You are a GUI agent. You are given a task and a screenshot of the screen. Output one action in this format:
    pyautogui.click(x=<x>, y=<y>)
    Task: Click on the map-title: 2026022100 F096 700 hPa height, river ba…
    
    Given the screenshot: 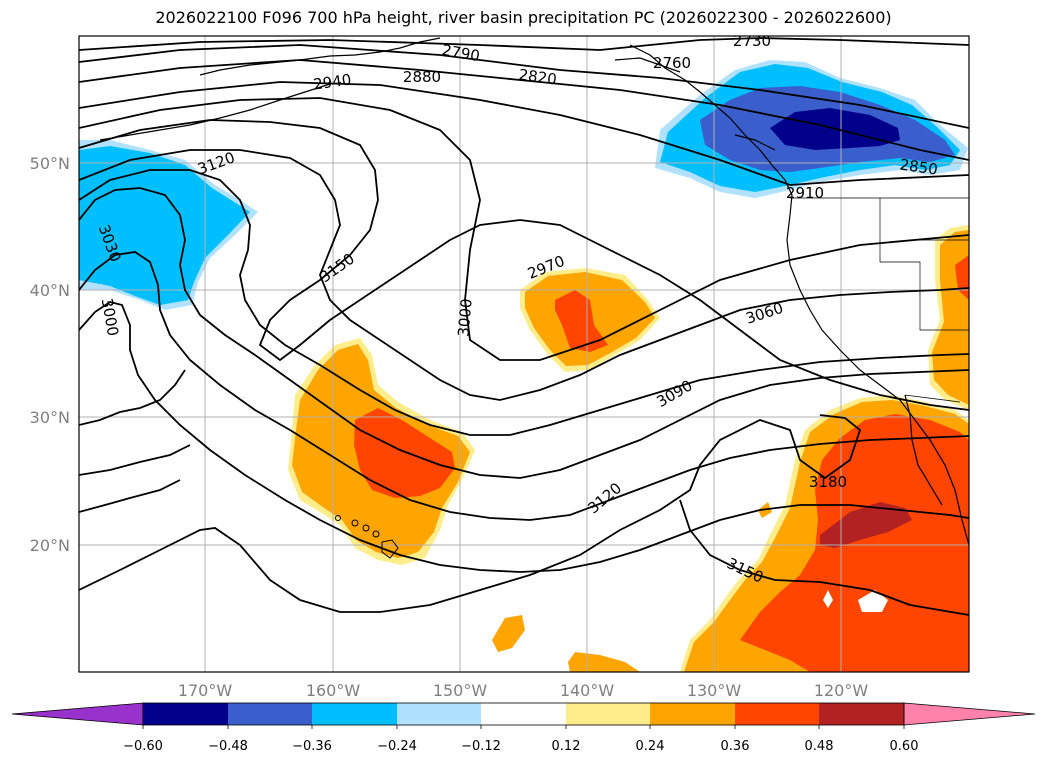 What is the action you would take?
    pyautogui.click(x=523, y=17)
    